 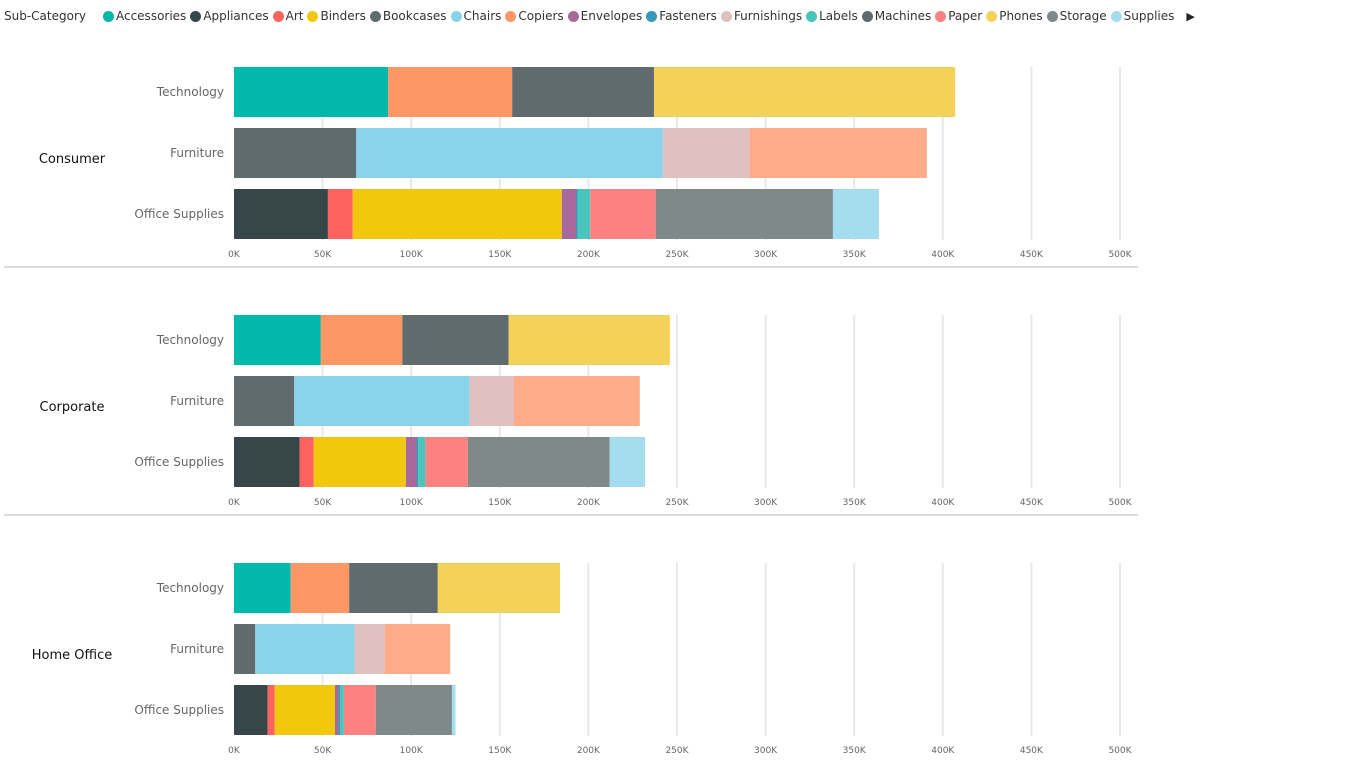 What do you see at coordinates (832, 16) in the screenshot?
I see `legend-item-labels: Labels` at bounding box center [832, 16].